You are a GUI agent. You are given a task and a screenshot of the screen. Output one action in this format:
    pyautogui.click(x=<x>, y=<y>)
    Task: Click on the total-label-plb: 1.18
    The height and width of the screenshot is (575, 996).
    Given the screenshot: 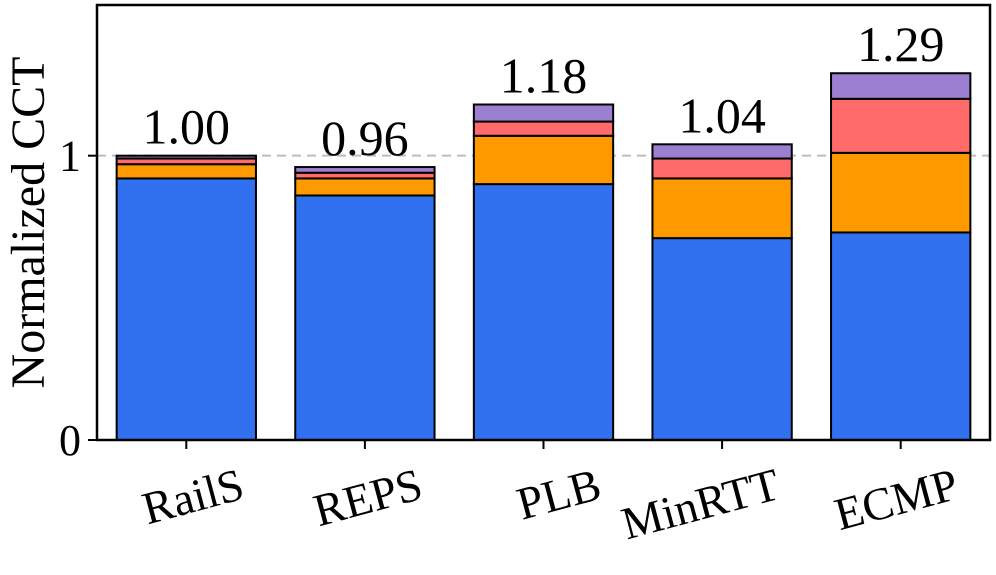 What is the action you would take?
    pyautogui.click(x=544, y=76)
    